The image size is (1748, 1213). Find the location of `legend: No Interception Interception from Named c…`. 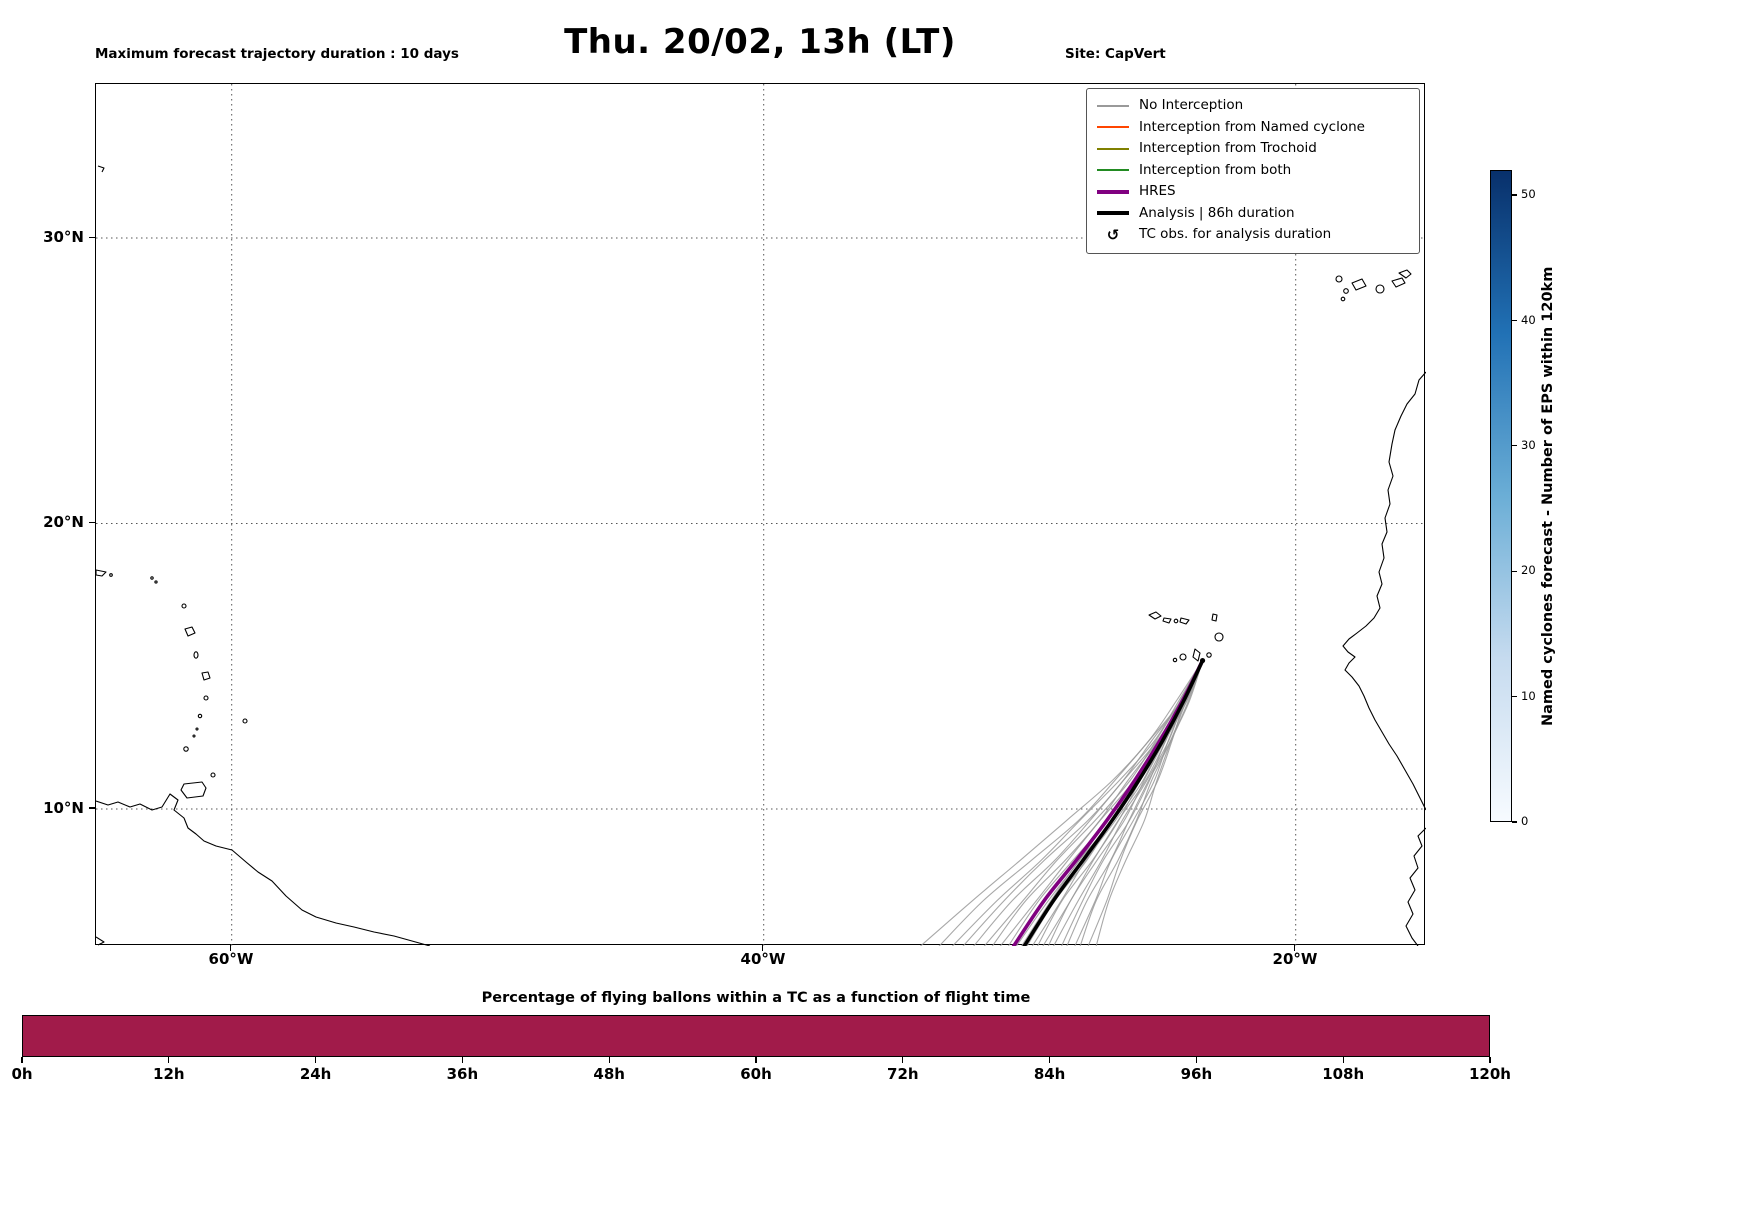

legend: No Interception Interception from Named c… is located at coordinates (1253, 171).